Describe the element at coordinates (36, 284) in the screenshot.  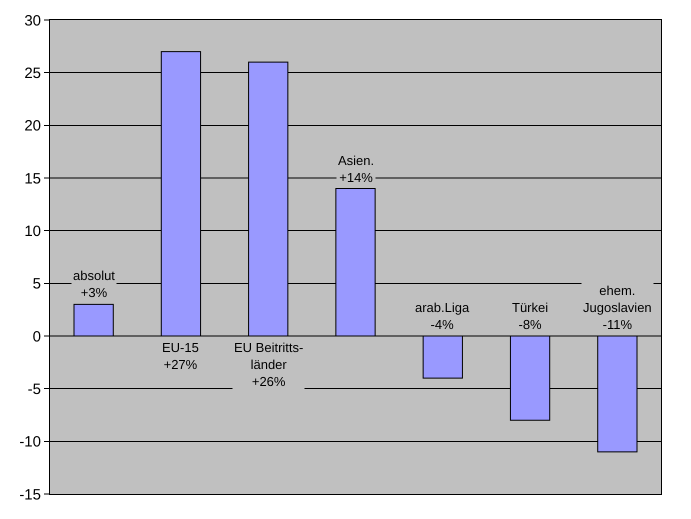
I see `y-tick-label: 5` at that location.